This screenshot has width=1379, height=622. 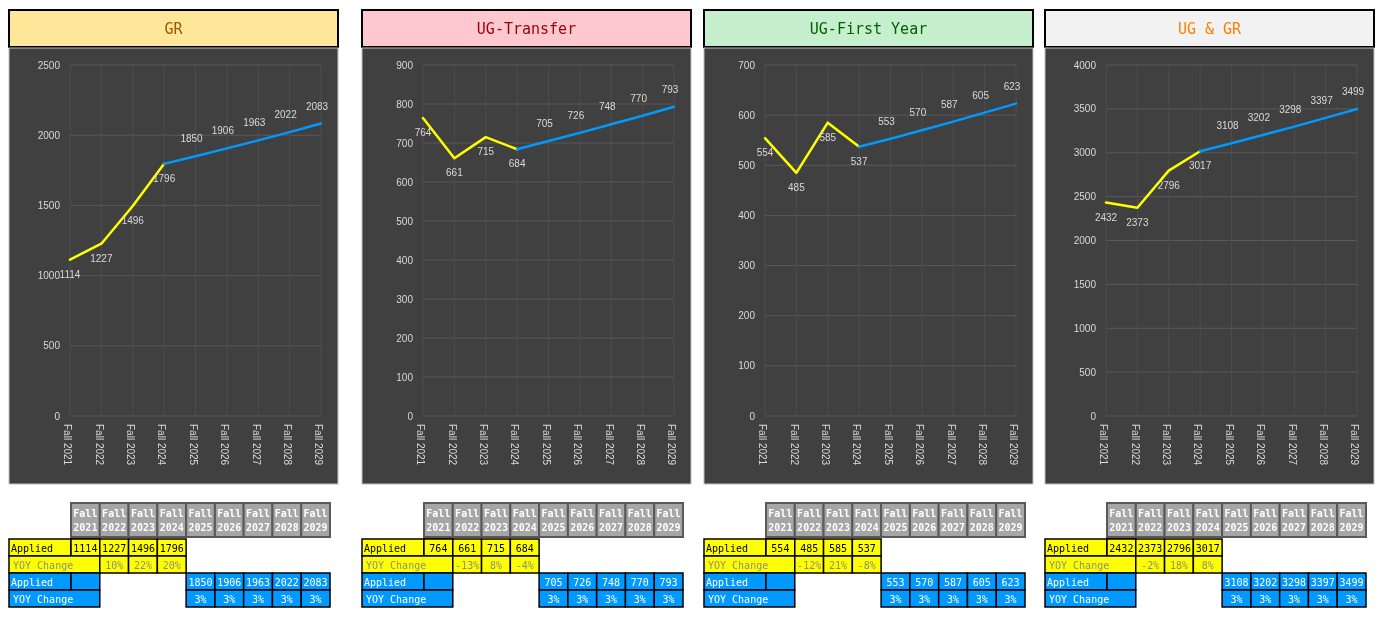 I want to click on data-label: 3397, so click(x=1322, y=582).